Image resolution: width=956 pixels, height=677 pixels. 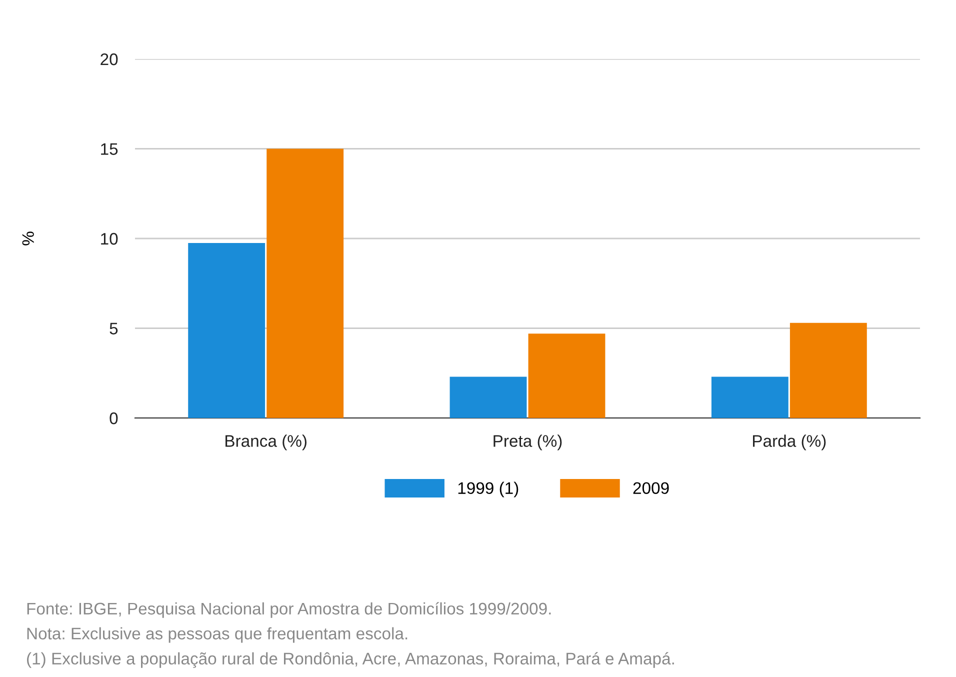 What do you see at coordinates (109, 238) in the screenshot?
I see `y-tick-label: 10` at bounding box center [109, 238].